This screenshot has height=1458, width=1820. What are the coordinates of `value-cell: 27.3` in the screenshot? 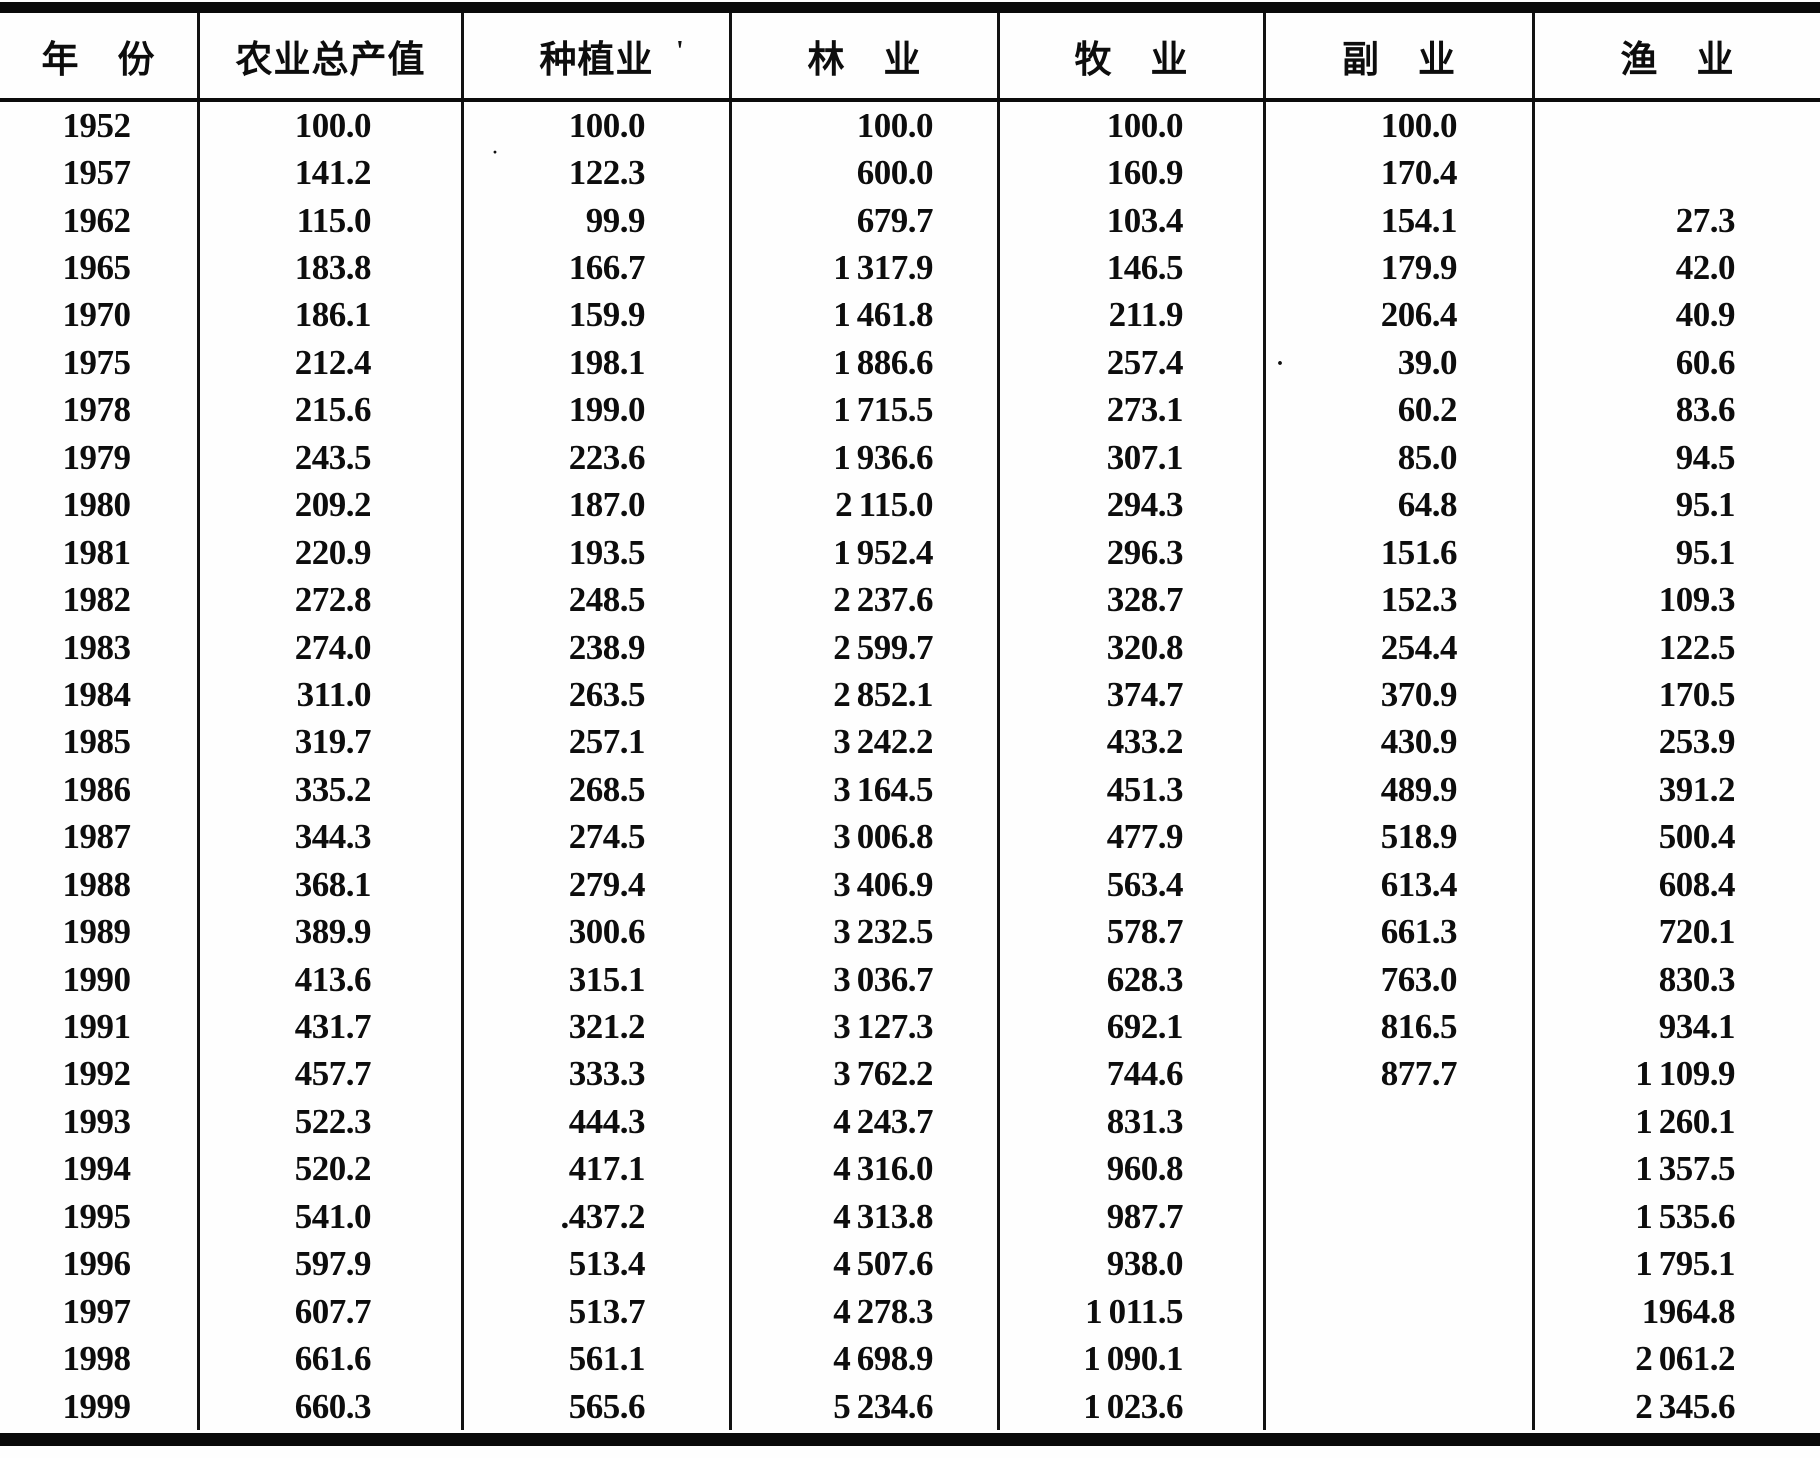 It's located at (1705, 220).